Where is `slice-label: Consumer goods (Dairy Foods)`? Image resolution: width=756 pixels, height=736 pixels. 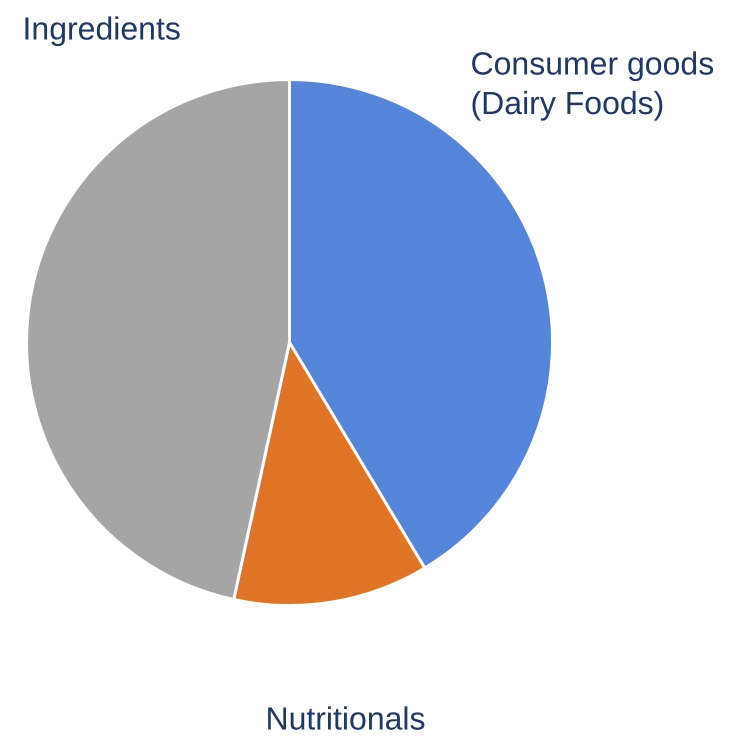 slice-label: Consumer goods (Dairy Foods) is located at coordinates (592, 84).